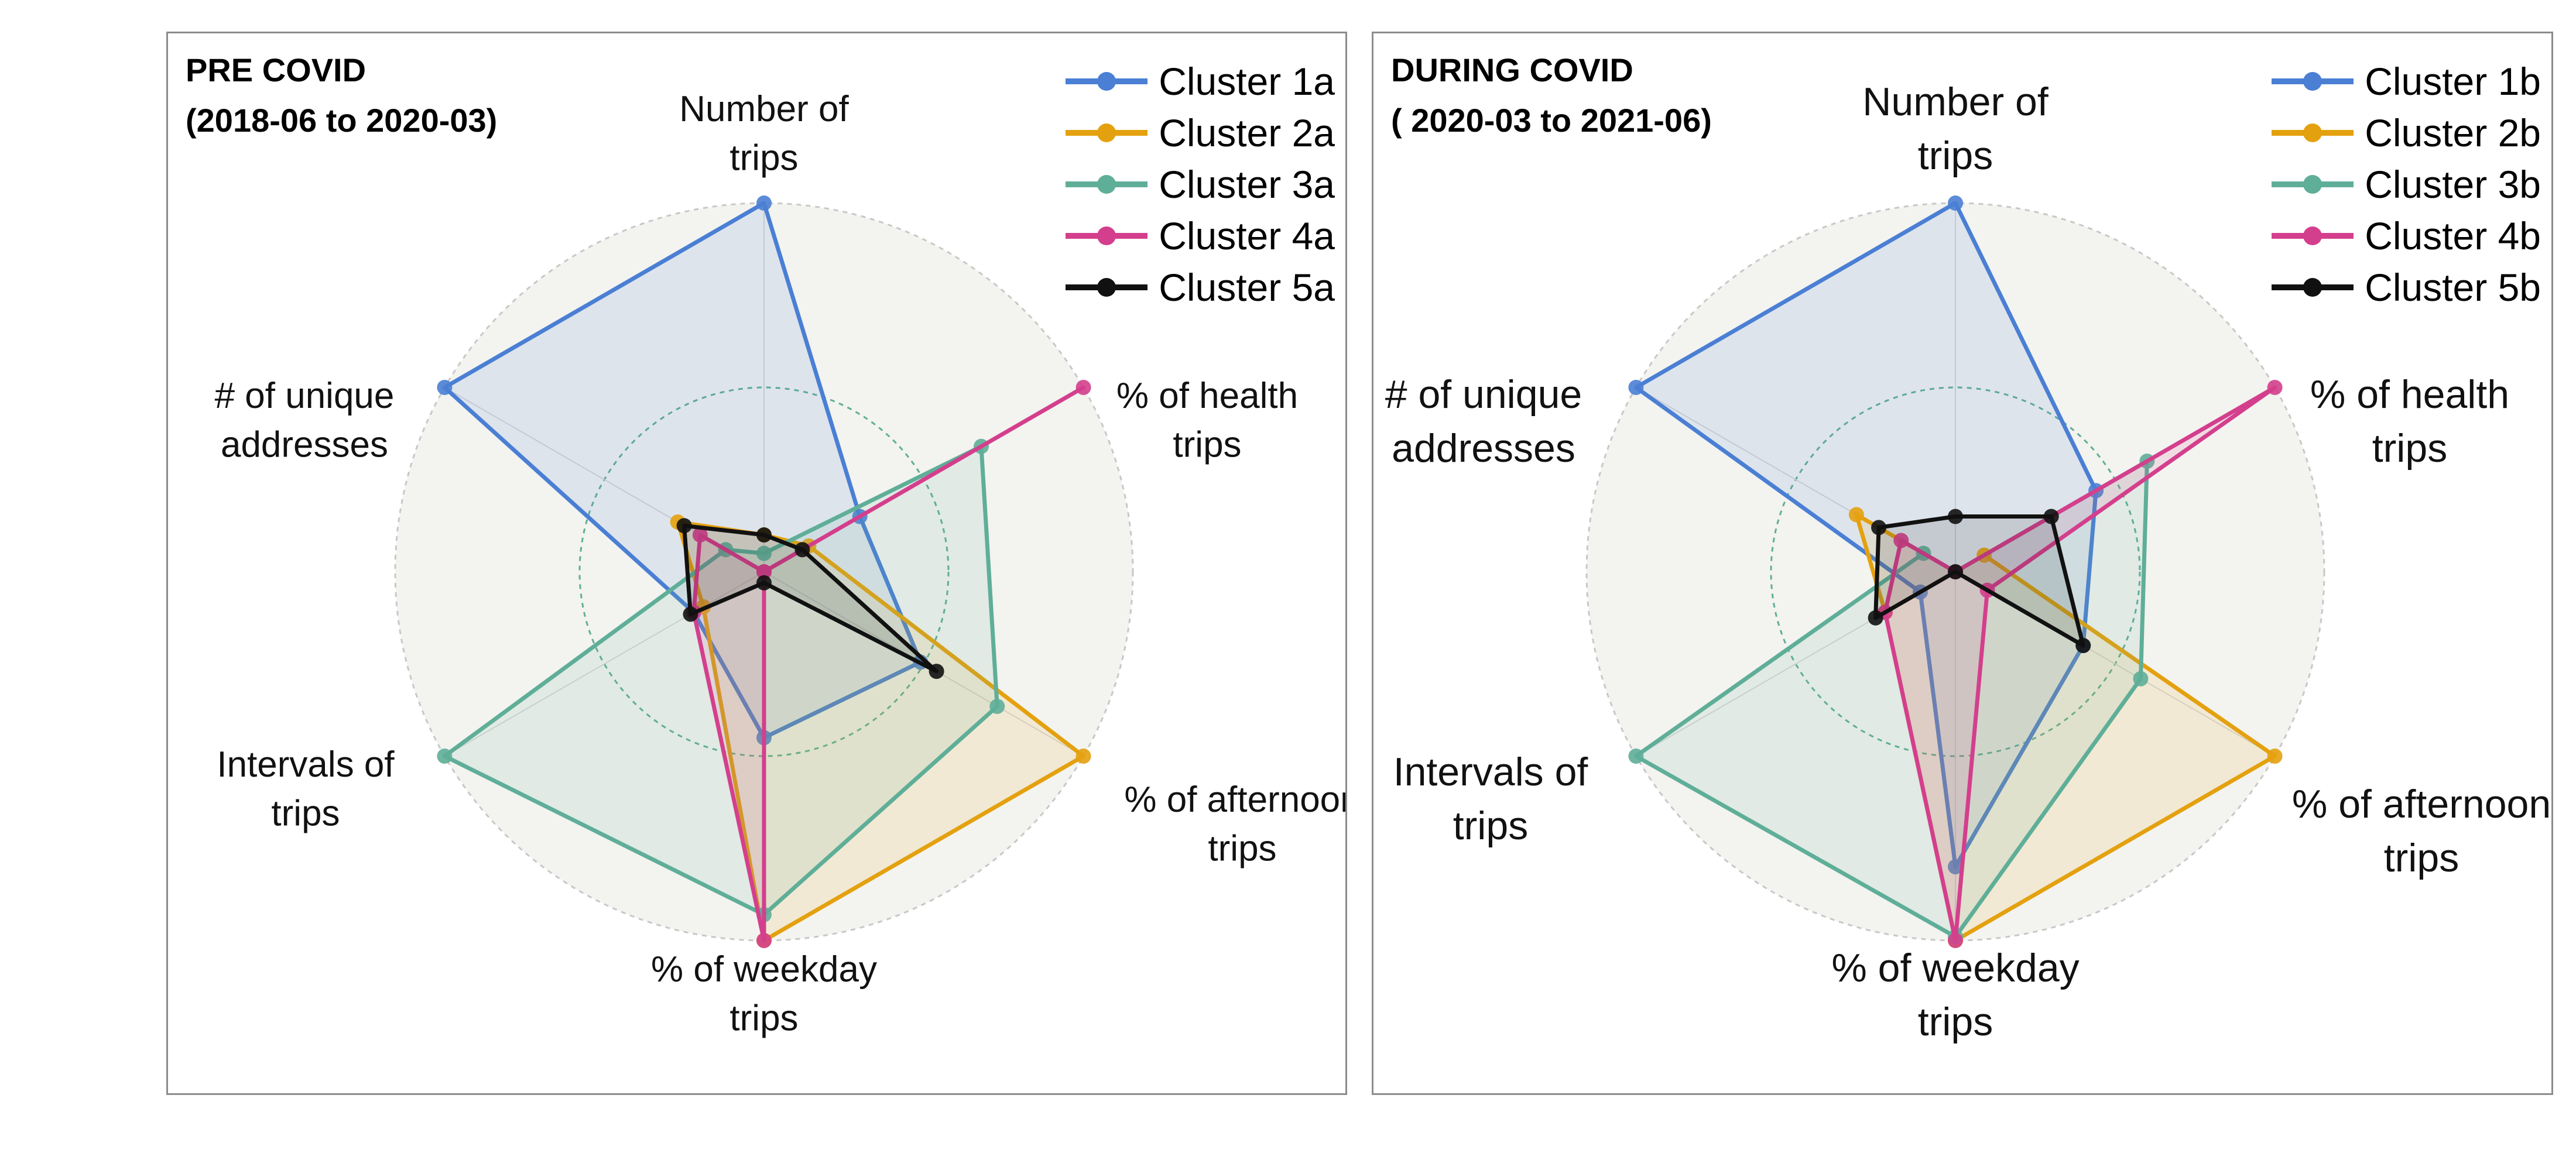 The image size is (2576, 1150). What do you see at coordinates (1979, 581) in the screenshot?
I see `series-cluster-5b` at bounding box center [1979, 581].